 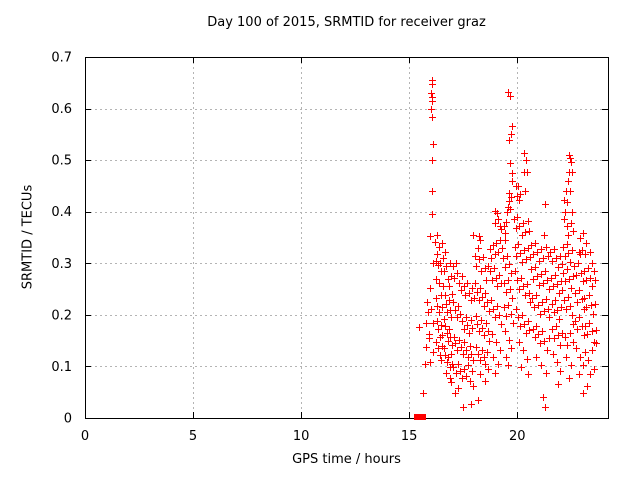 What do you see at coordinates (61, 367) in the screenshot?
I see `svg-text: 0.1` at bounding box center [61, 367].